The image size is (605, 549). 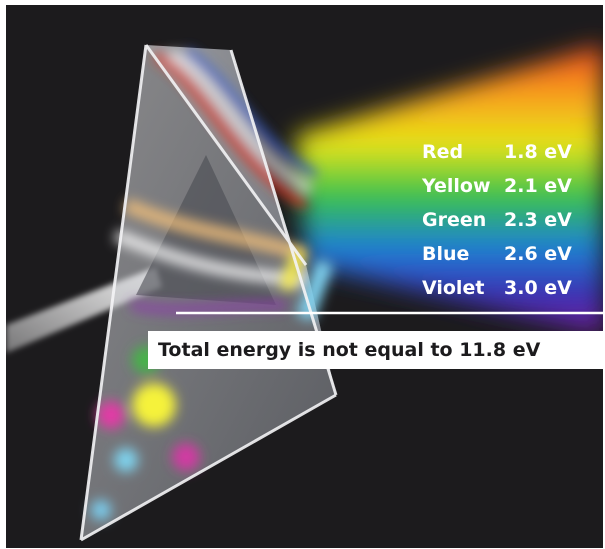 I want to click on color-name: Blue, so click(x=446, y=254).